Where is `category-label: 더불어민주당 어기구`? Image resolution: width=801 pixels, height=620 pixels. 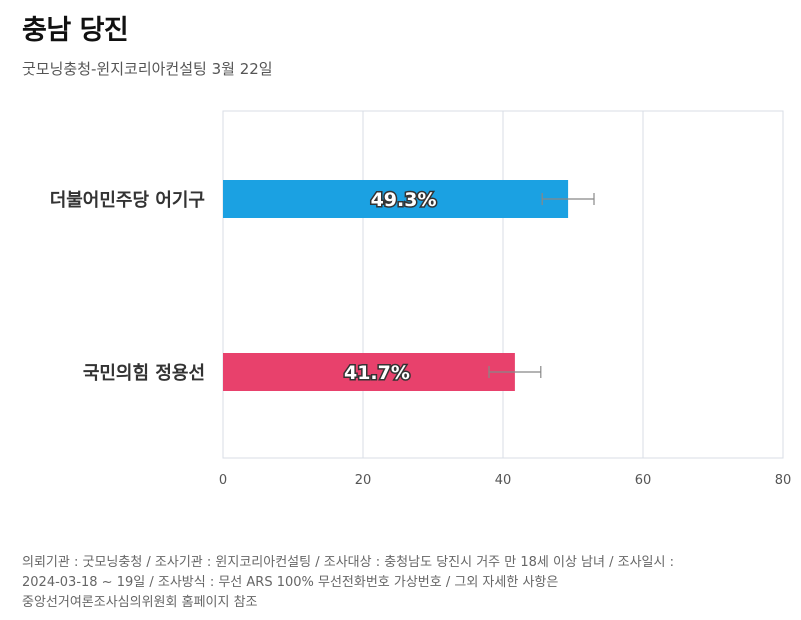 category-label: 더불어민주당 어기구 is located at coordinates (127, 200).